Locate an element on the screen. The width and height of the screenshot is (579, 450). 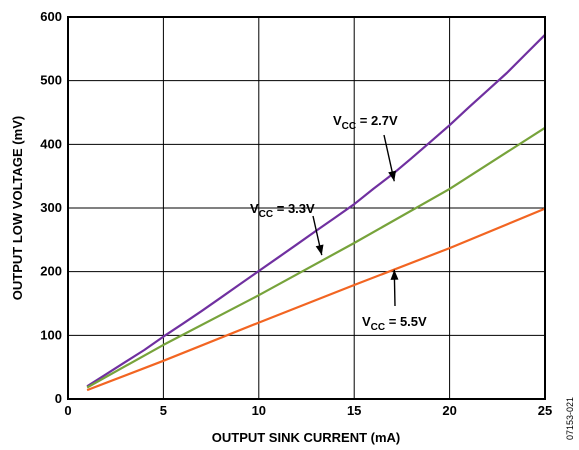
x-tick-labels: 0 5 10 15 20 25 is located at coordinates (308, 410).